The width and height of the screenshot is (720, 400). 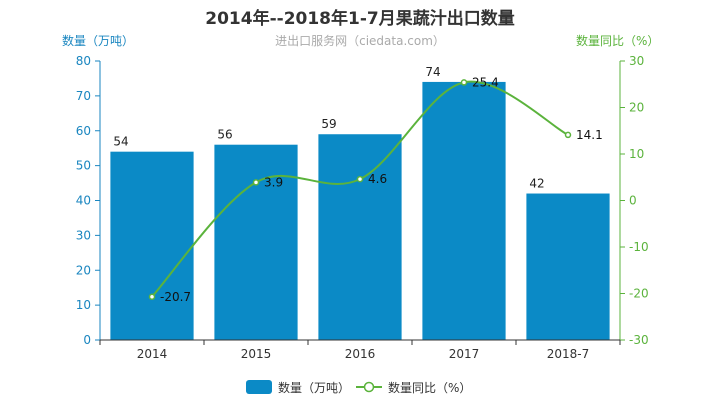 What do you see at coordinates (83, 61) in the screenshot?
I see `y-tick-left-label: 80` at bounding box center [83, 61].